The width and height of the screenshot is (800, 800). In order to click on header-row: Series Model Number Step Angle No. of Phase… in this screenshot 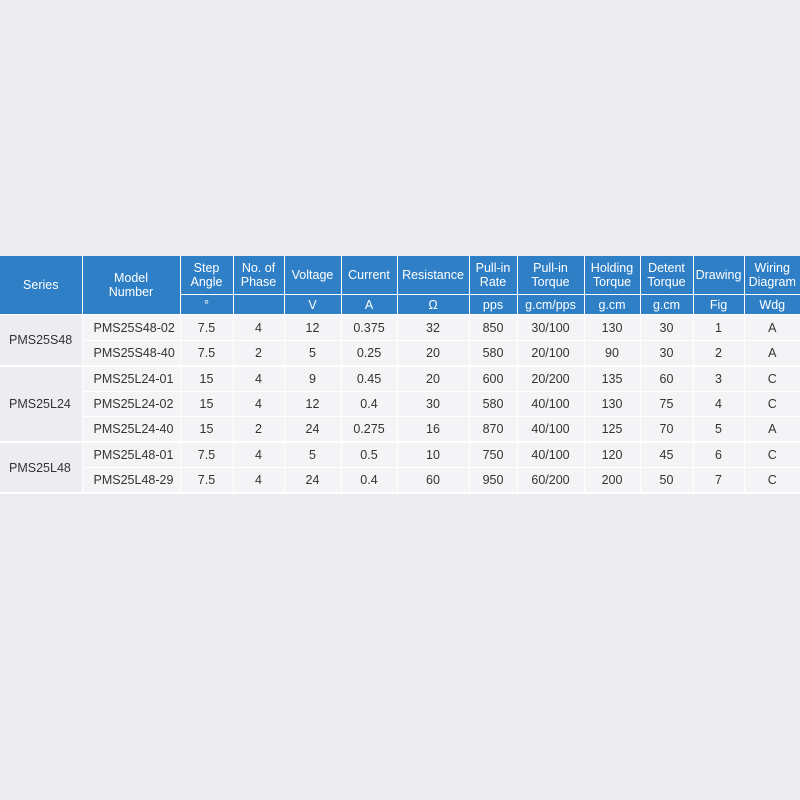, I will do `click(400, 285)`.